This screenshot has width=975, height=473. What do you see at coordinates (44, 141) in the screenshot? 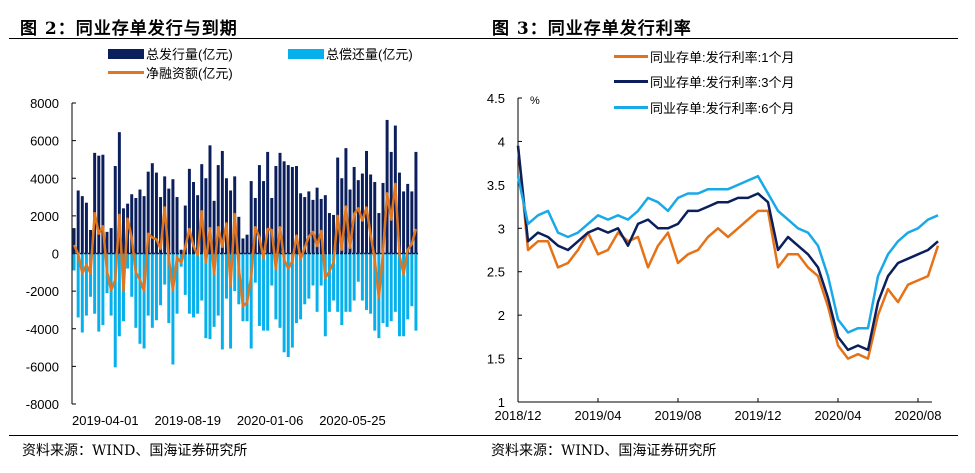
I see `y-tick-label: 6000` at bounding box center [44, 141].